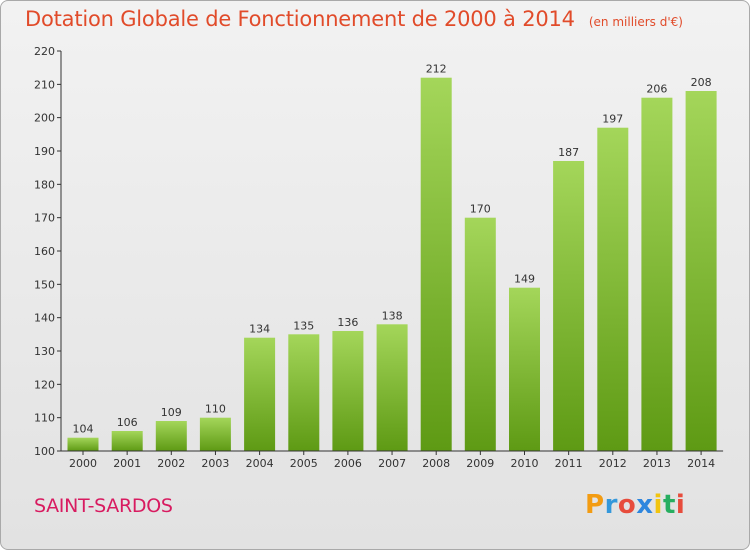 The height and width of the screenshot is (550, 750). What do you see at coordinates (392, 463) in the screenshot?
I see `x-tick-label: 2007` at bounding box center [392, 463].